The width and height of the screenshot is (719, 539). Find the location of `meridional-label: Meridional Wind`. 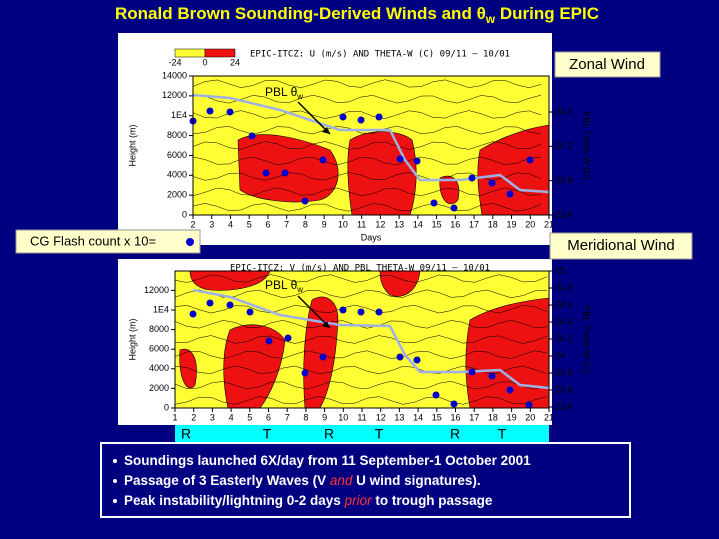

meridional-label: Meridional Wind is located at coordinates (621, 245).